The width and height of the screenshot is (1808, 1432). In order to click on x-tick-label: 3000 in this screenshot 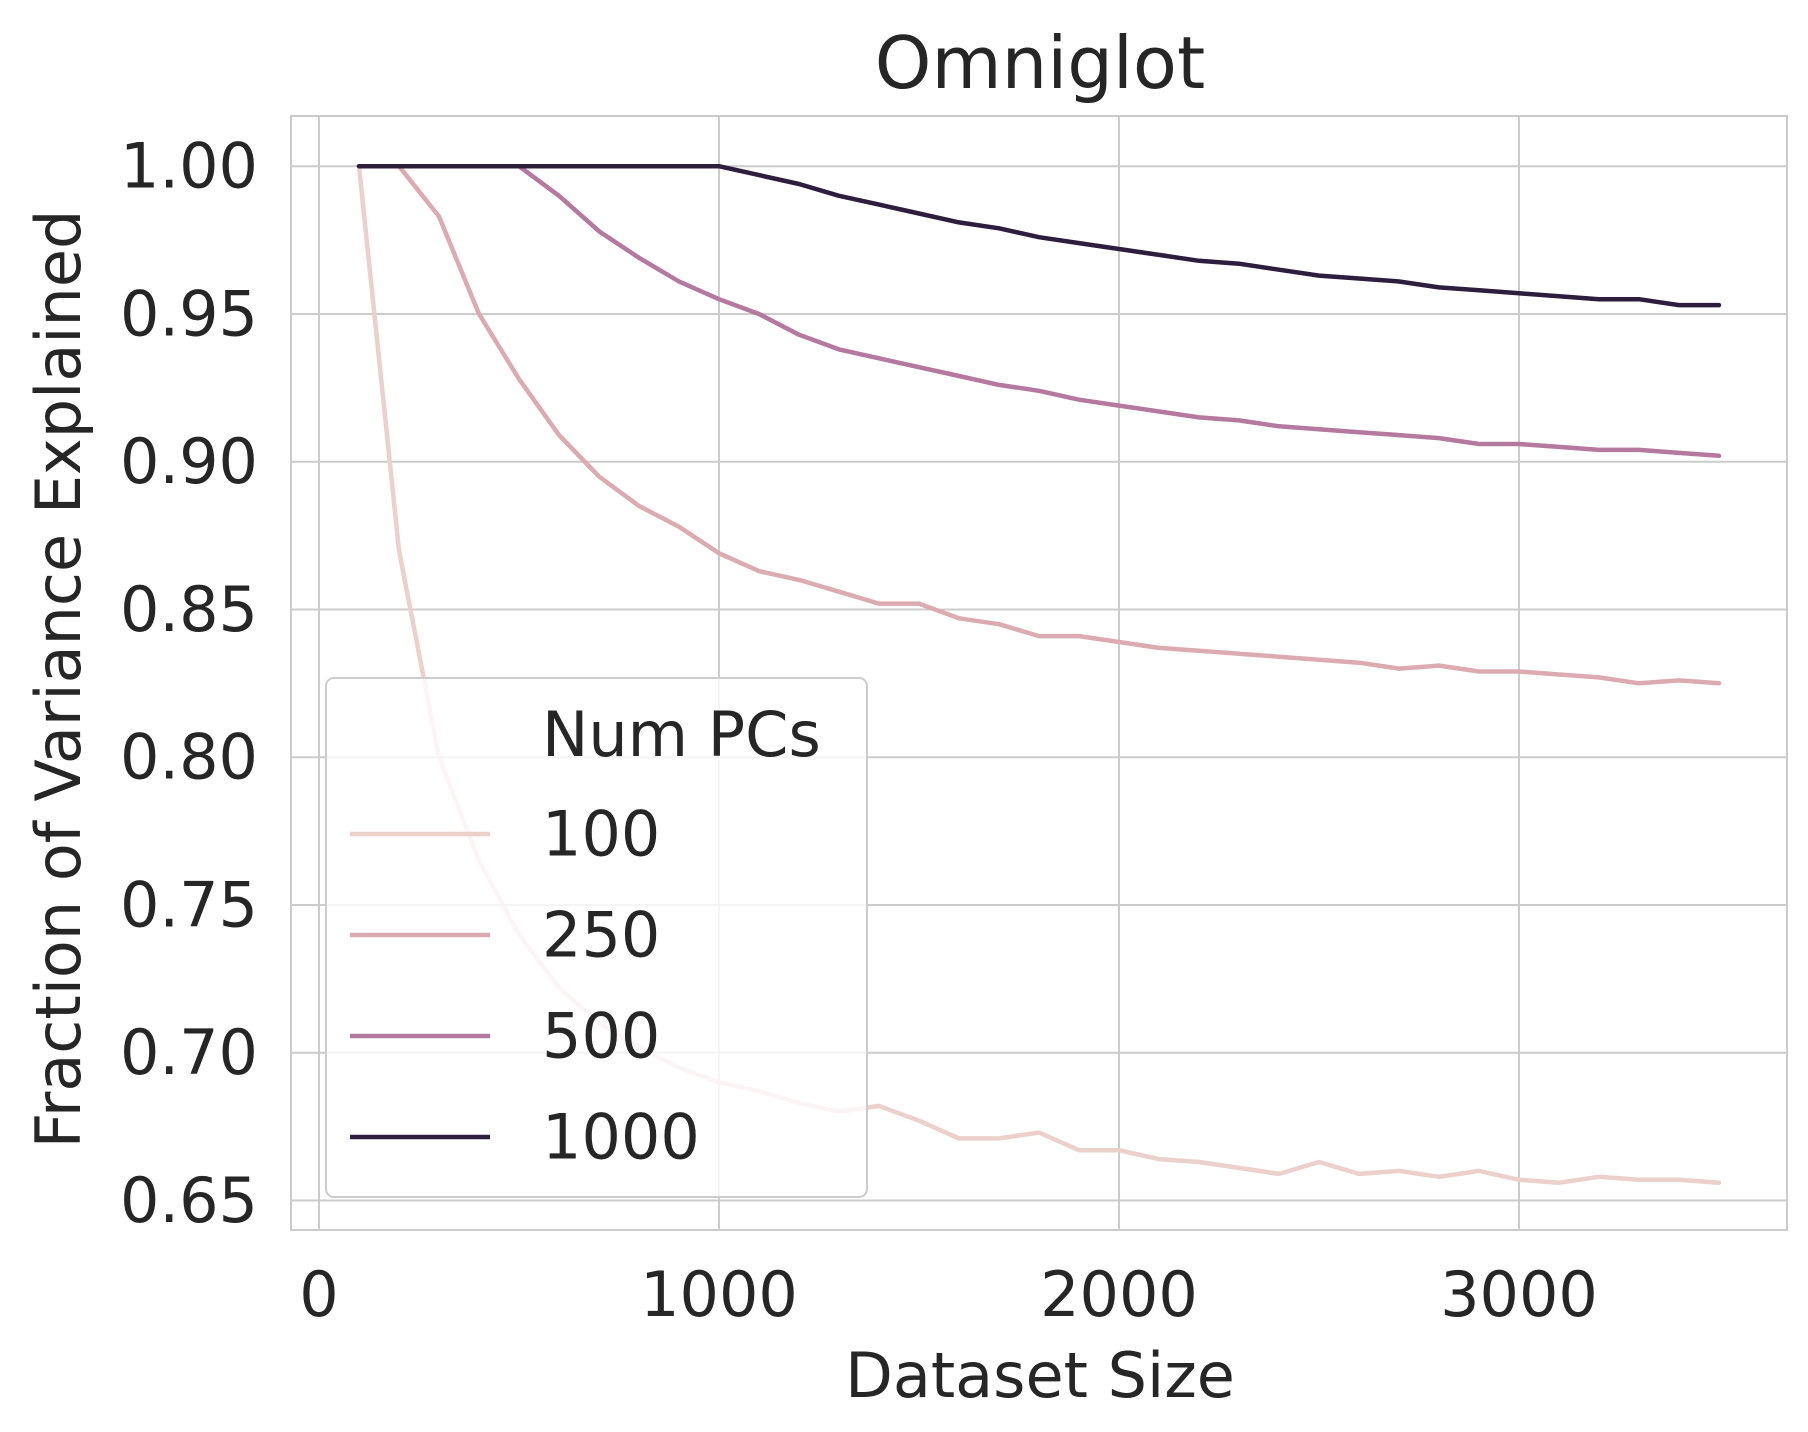, I will do `click(1519, 1294)`.